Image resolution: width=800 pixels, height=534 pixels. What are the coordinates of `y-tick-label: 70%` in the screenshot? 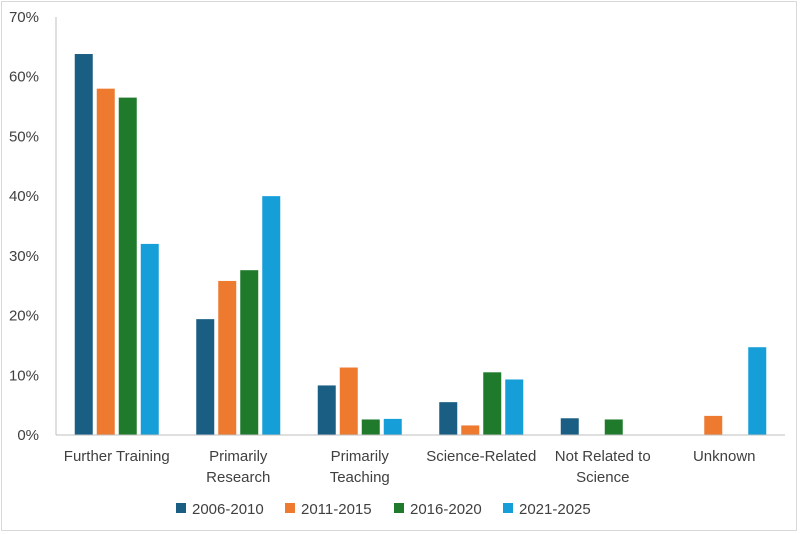 It's located at (24, 17).